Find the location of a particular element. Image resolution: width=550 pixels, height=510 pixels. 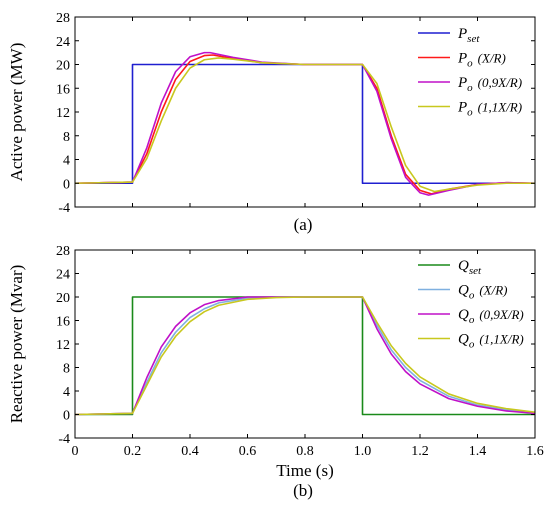

y-axis-label: Reactive power (Mvar) is located at coordinates (16, 344).